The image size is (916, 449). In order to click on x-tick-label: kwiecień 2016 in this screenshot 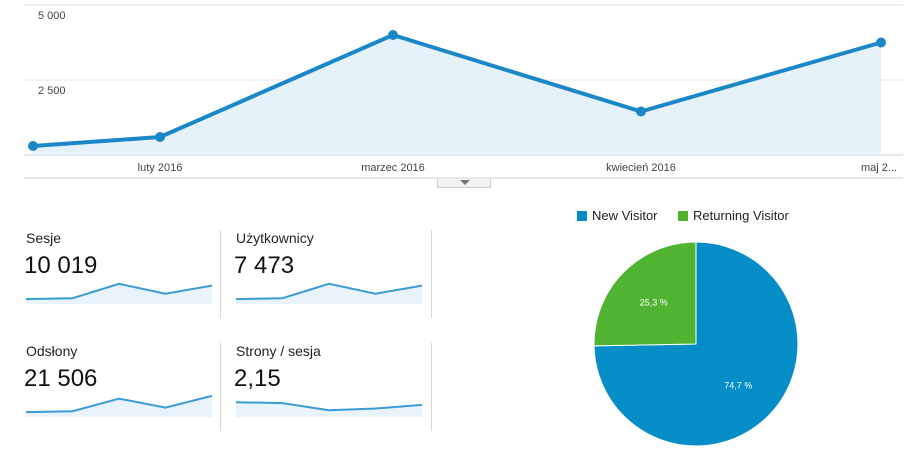, I will do `click(641, 168)`.